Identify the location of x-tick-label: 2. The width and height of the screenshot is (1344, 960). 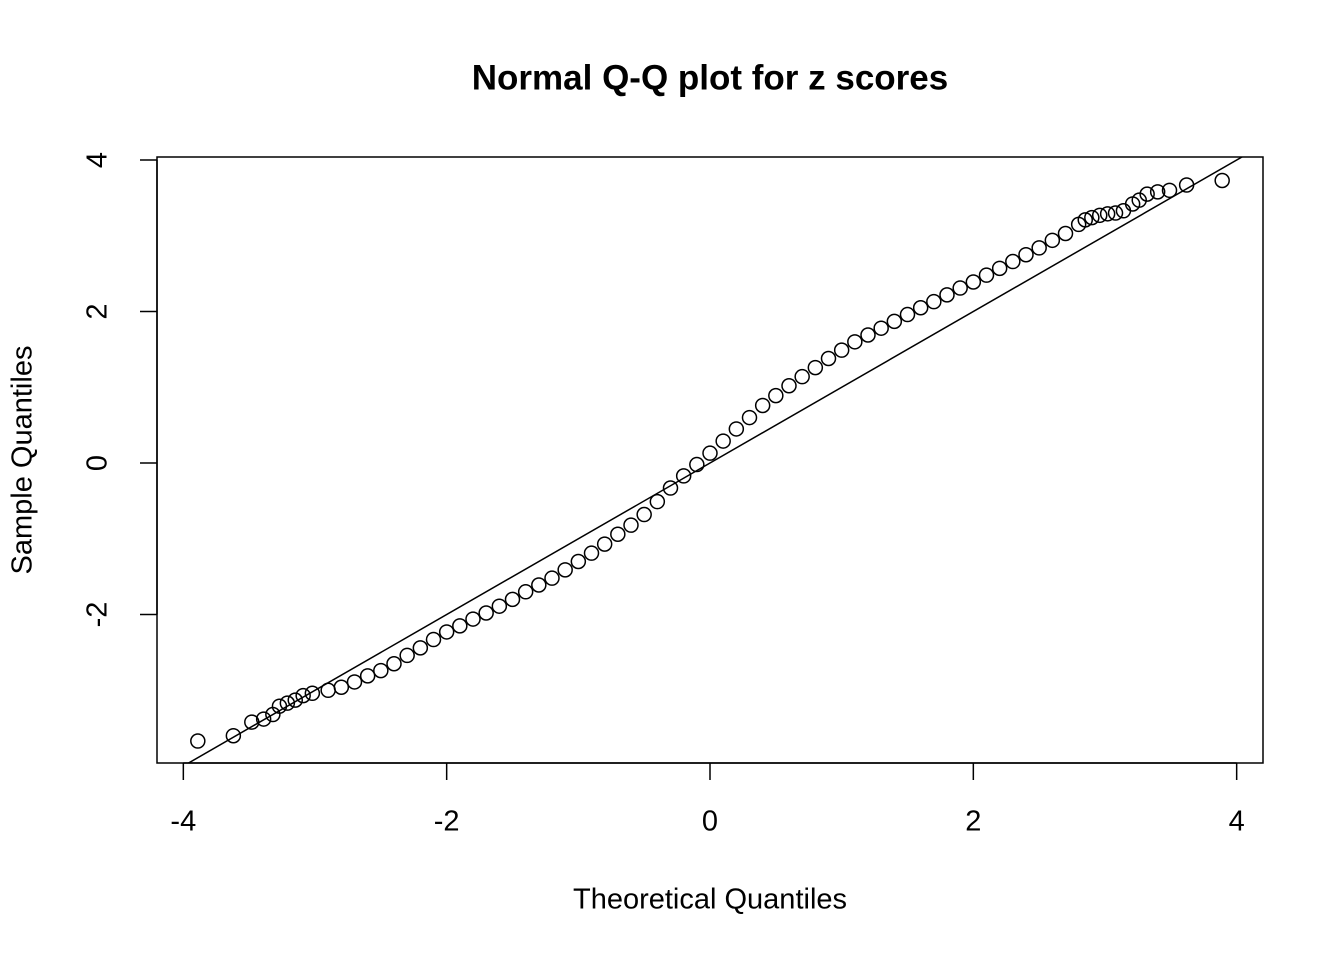
(973, 822).